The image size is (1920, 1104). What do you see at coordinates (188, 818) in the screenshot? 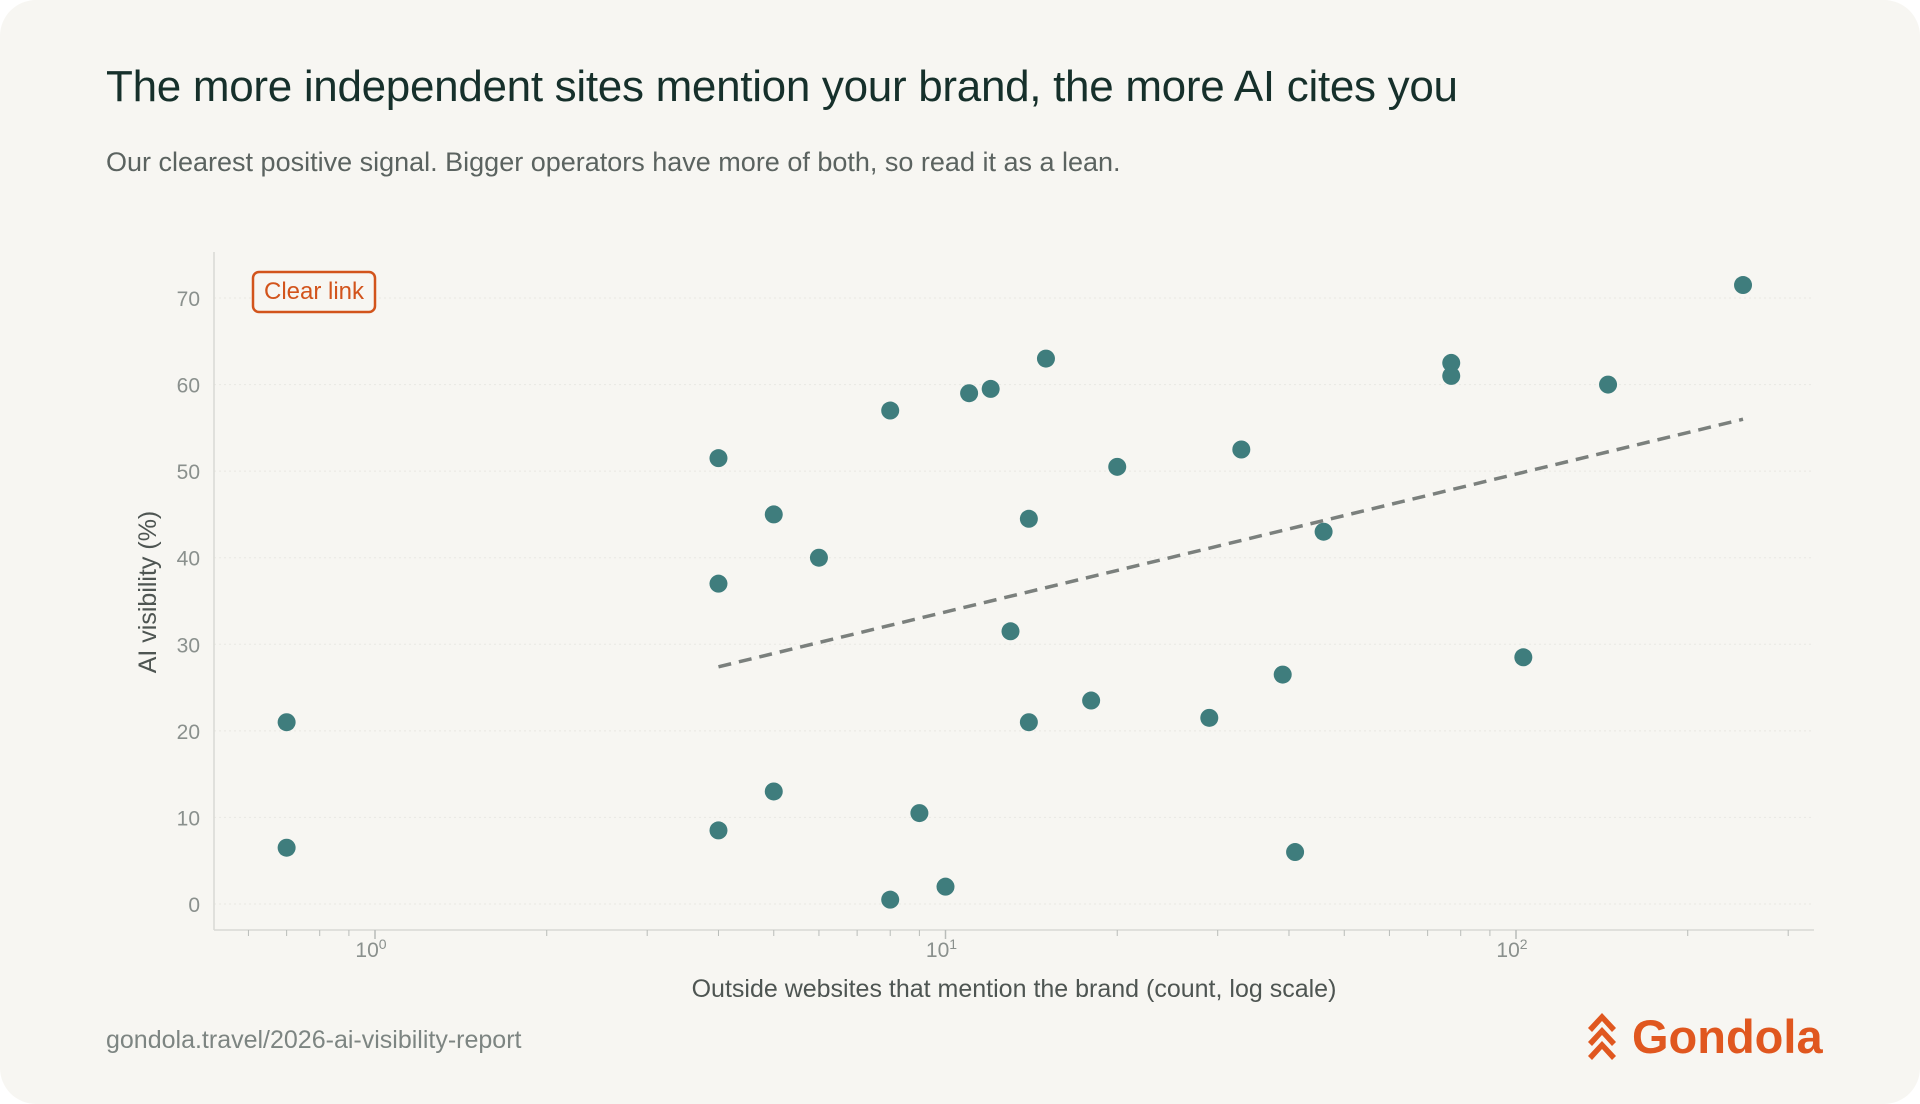
I see `y-tick-label: 10` at bounding box center [188, 818].